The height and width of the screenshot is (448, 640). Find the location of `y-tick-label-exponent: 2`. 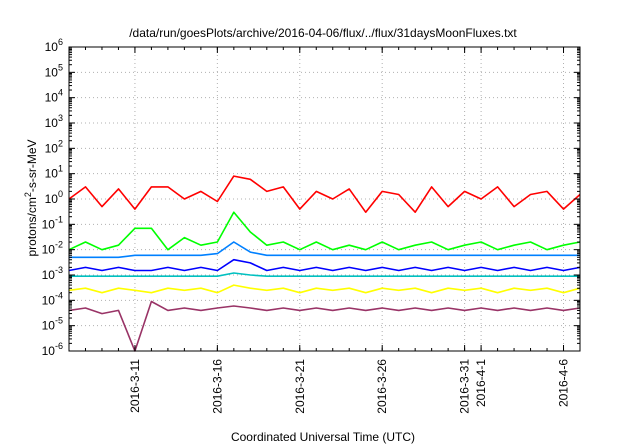

y-tick-label-exponent: 2 is located at coordinates (60, 143).